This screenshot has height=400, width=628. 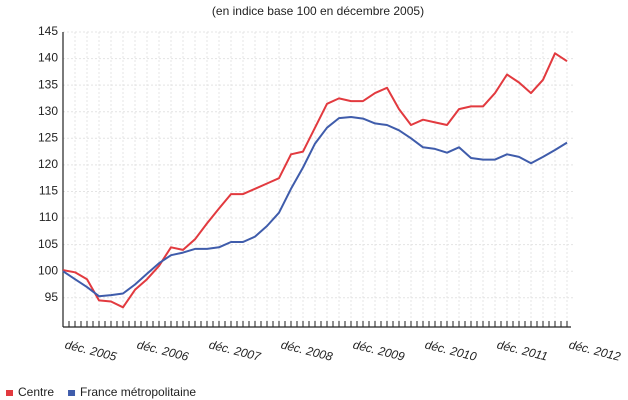 What do you see at coordinates (48, 58) in the screenshot?
I see `y-tick-label: 140` at bounding box center [48, 58].